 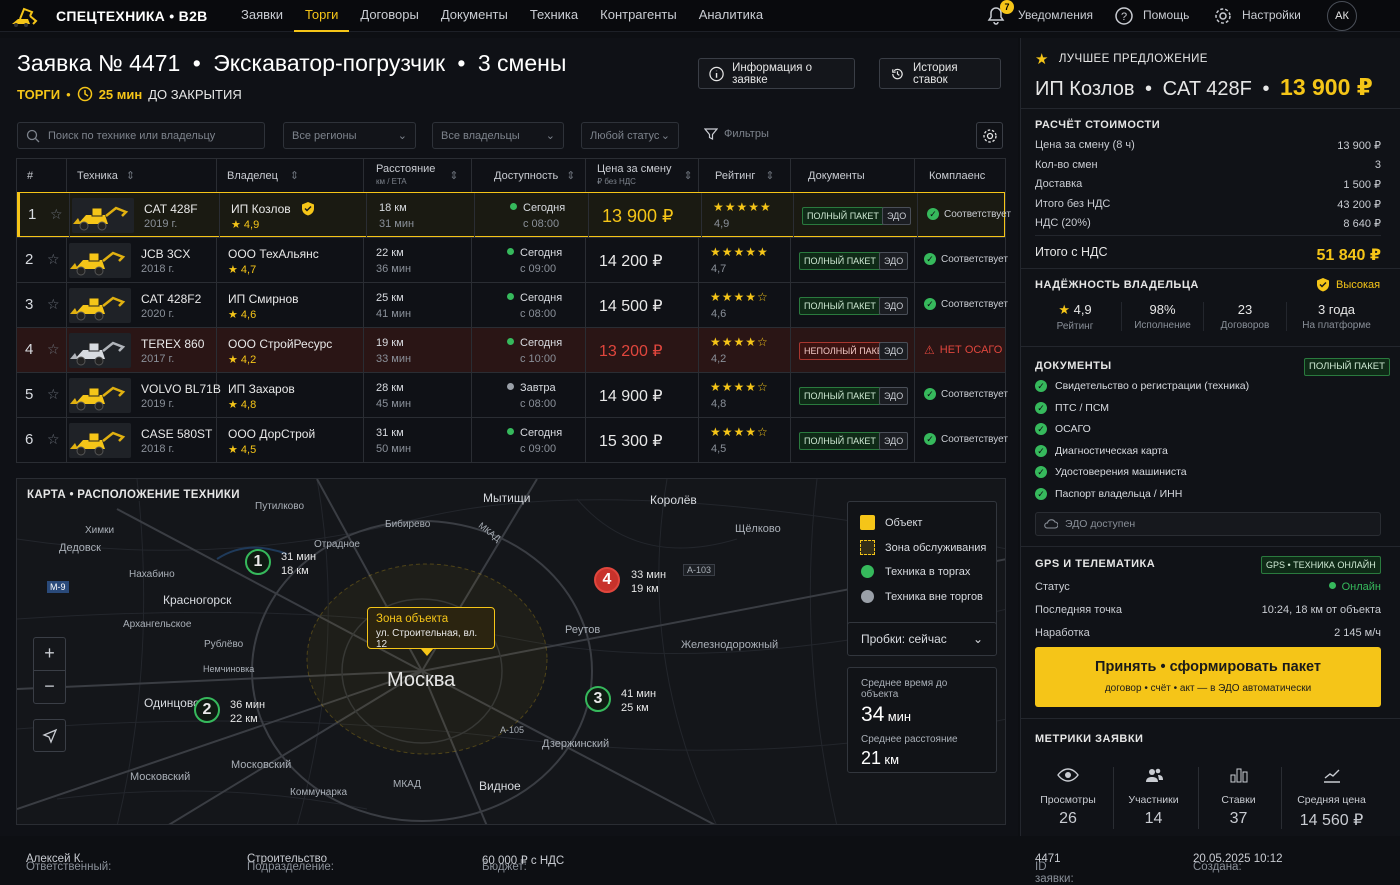 I want to click on status-select: Любой статус ⌄, so click(x=630, y=135).